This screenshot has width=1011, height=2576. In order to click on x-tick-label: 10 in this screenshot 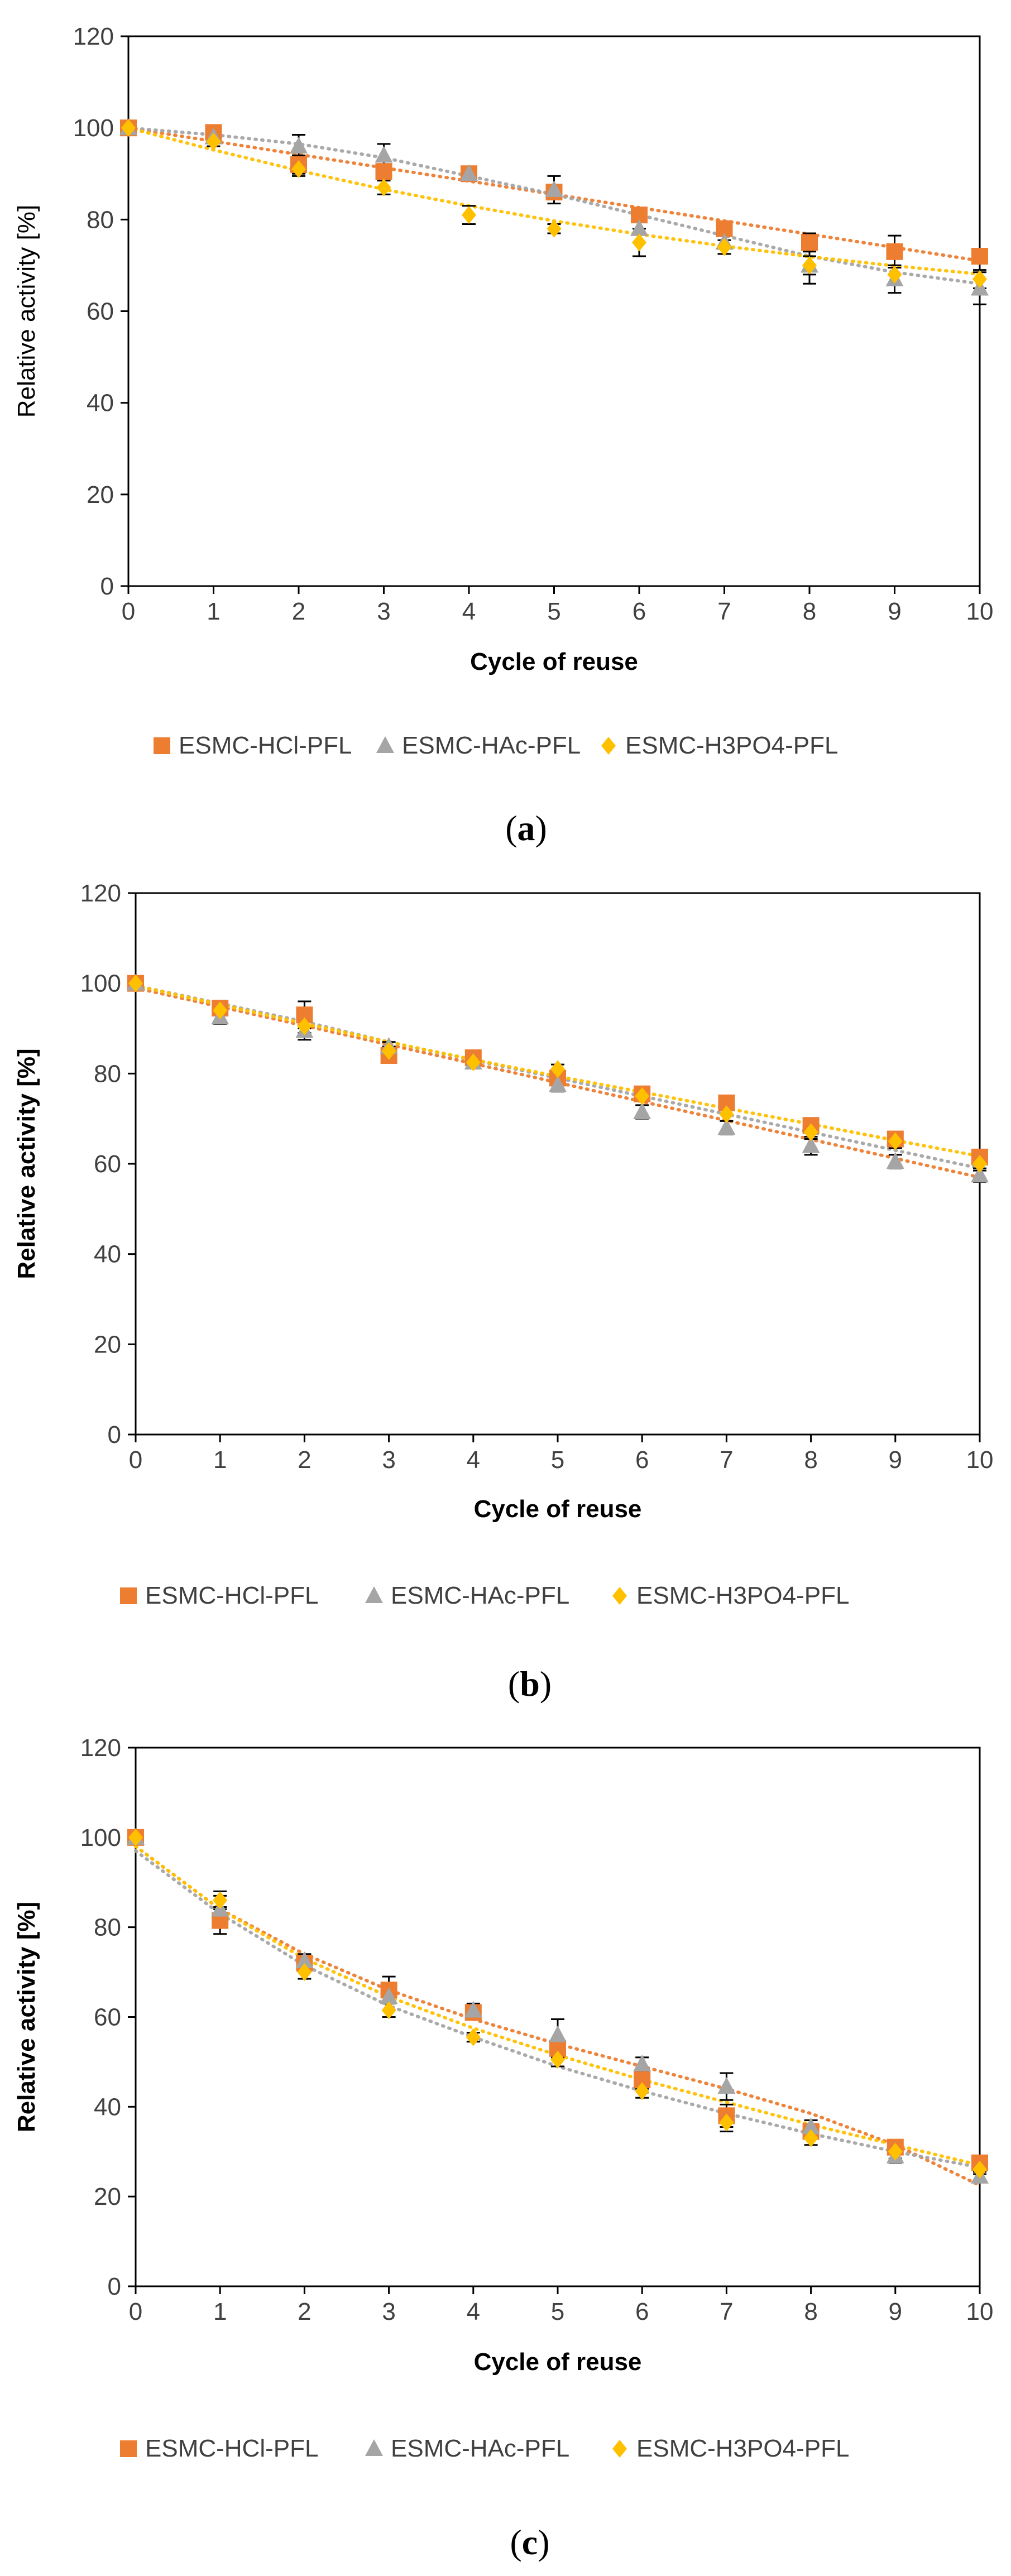, I will do `click(980, 611)`.